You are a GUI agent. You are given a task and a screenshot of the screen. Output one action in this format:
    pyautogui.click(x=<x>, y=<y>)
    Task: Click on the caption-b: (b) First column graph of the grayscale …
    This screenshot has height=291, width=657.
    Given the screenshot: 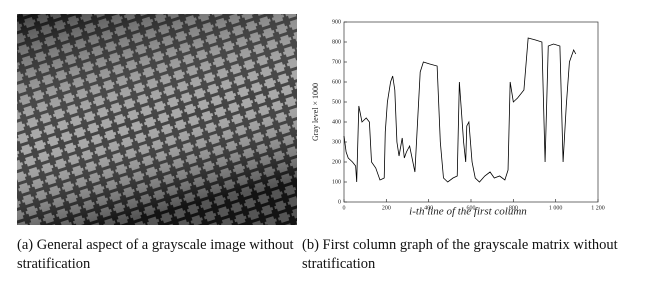 What is the action you would take?
    pyautogui.click(x=460, y=254)
    